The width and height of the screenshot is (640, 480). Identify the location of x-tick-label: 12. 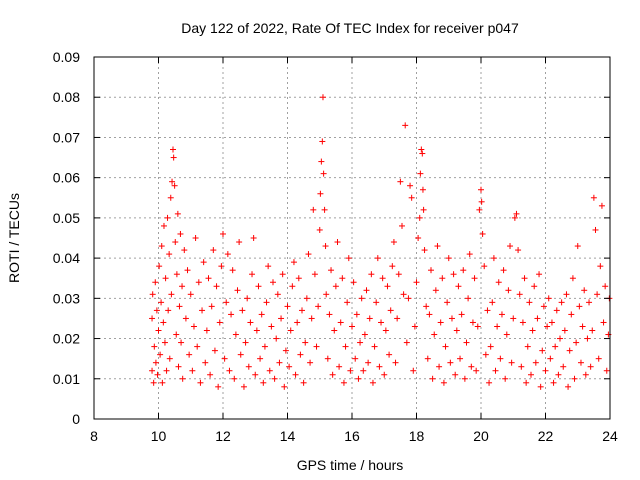
(223, 436).